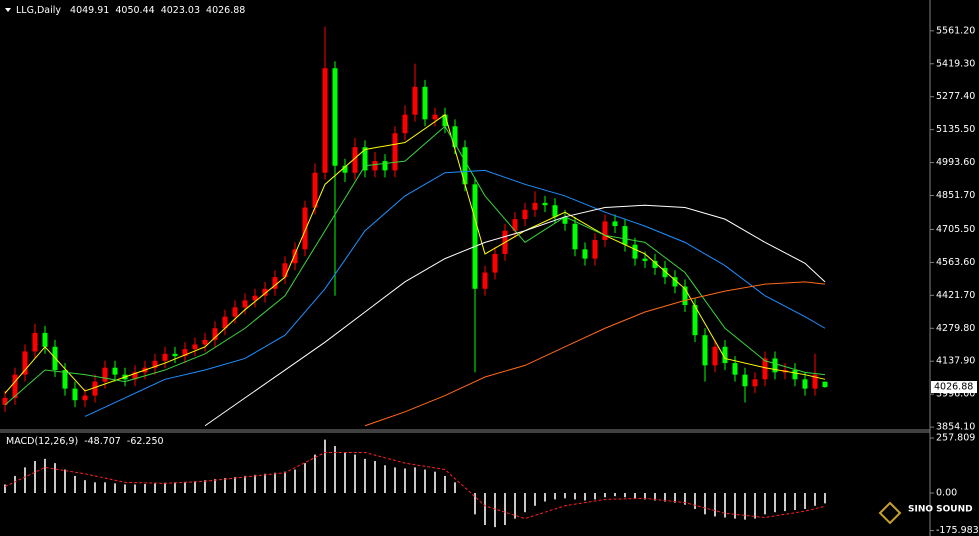 The image size is (979, 536). I want to click on current-price-box, so click(954, 387).